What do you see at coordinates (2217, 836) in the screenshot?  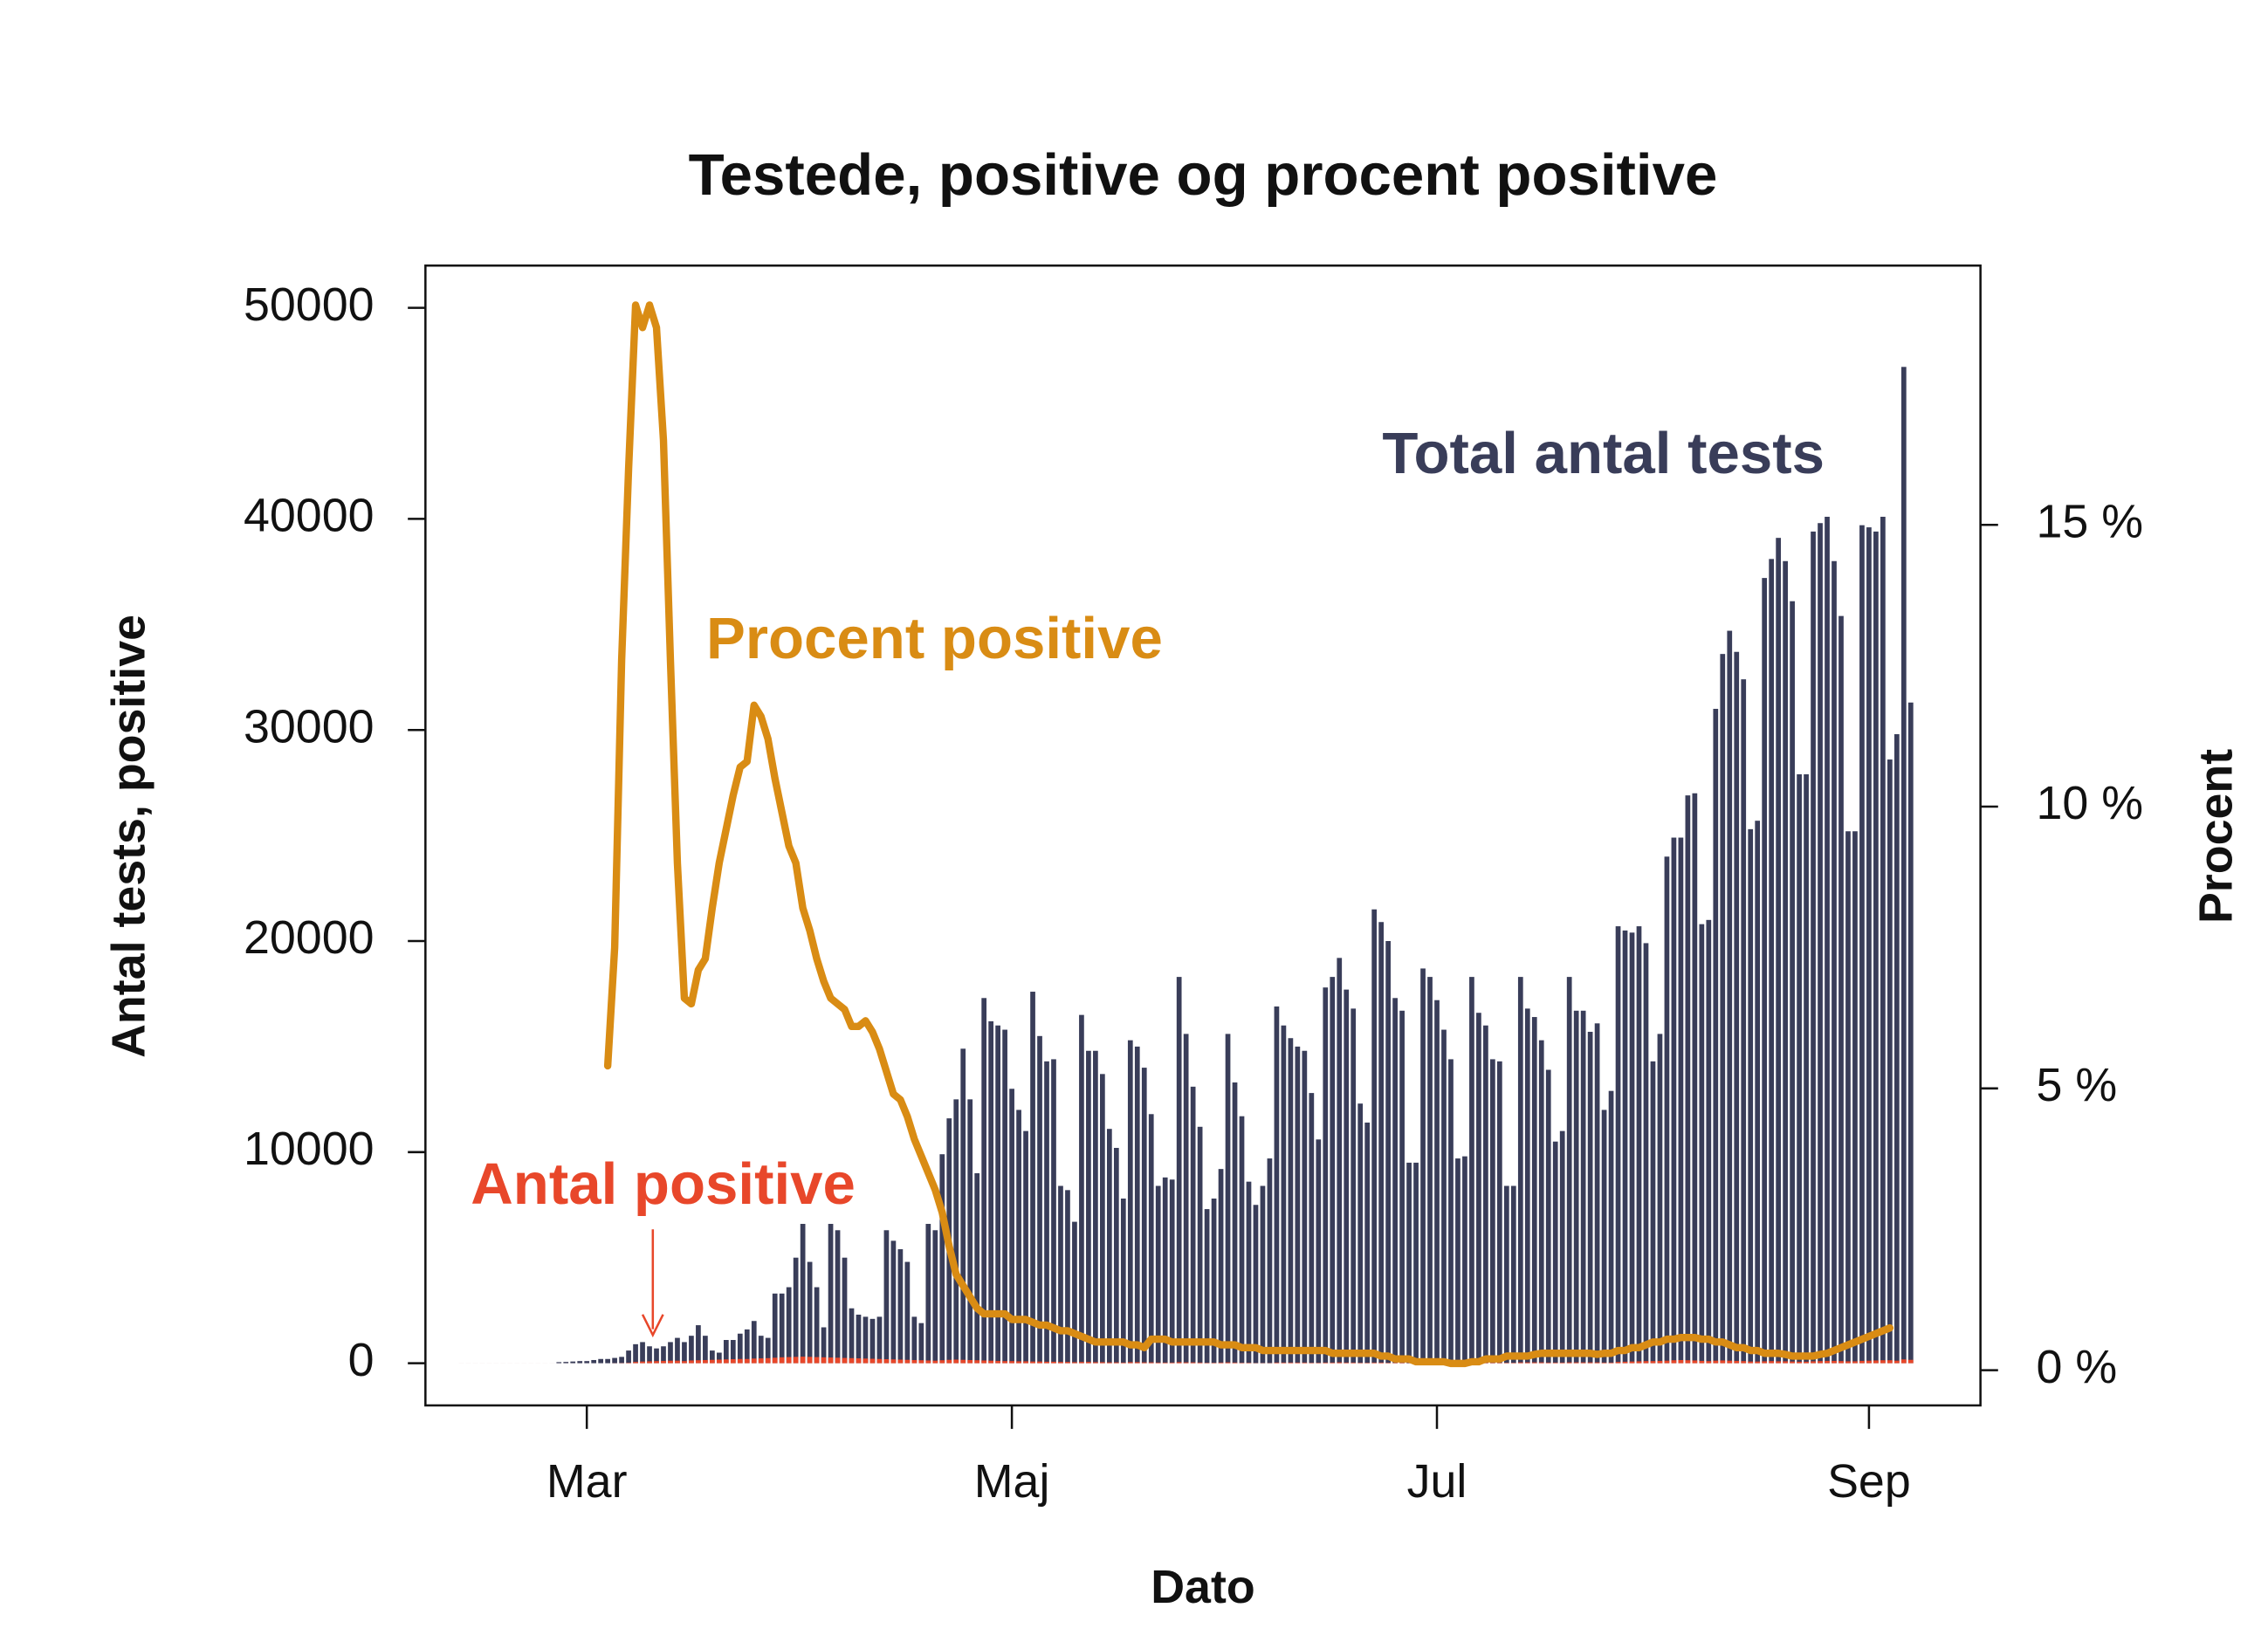 I see `y2-axis-title: Procent` at bounding box center [2217, 836].